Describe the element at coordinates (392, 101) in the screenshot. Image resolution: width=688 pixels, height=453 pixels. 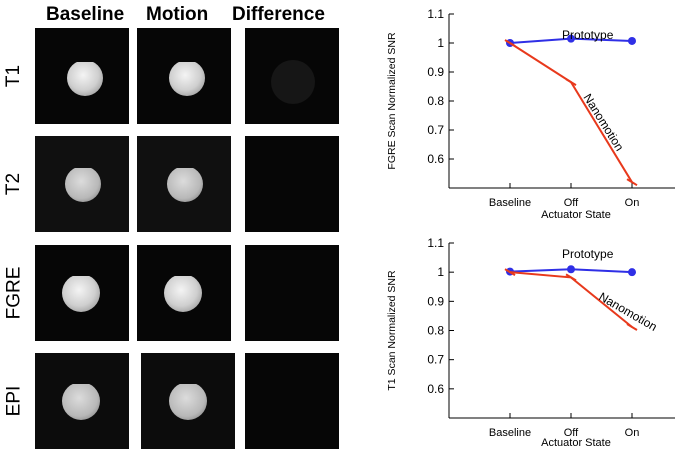
I see `y-axis-label: FGRE Scan Normalized SNR` at that location.